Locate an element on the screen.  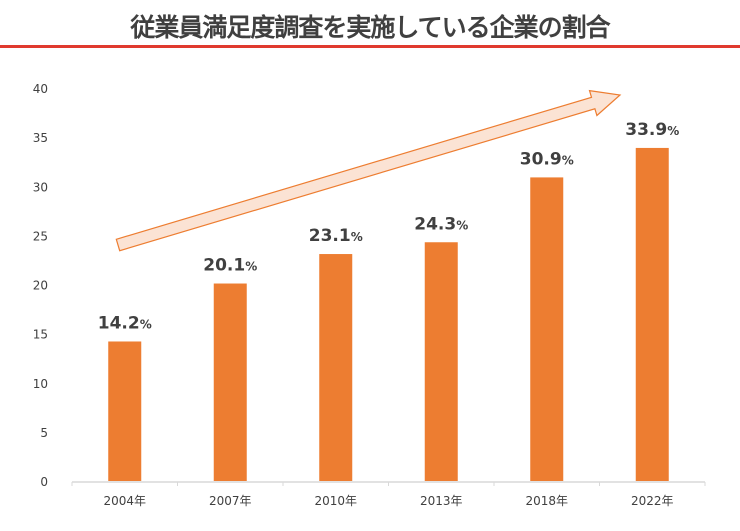
data-label: 33.9 is located at coordinates (646, 130).